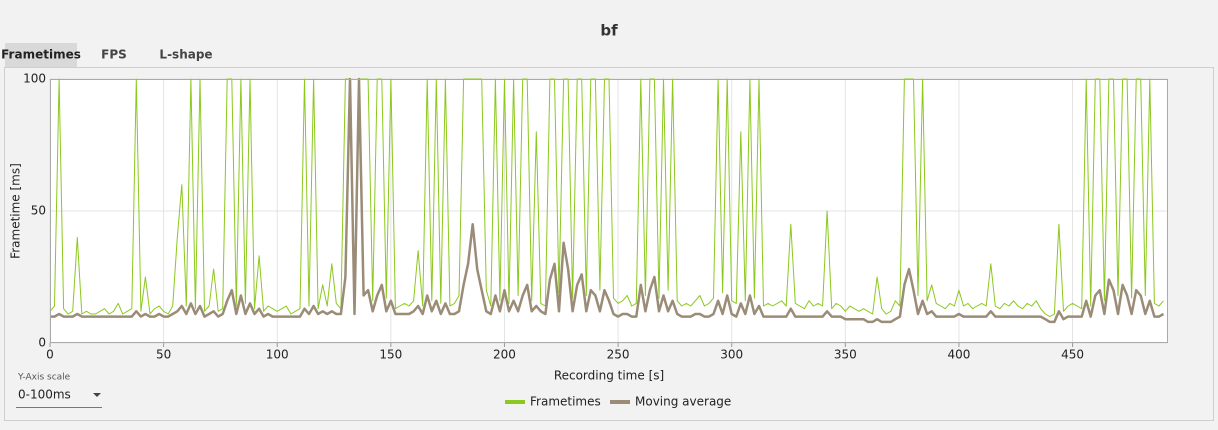  What do you see at coordinates (390, 355) in the screenshot?
I see `x-tick-label: 150` at bounding box center [390, 355].